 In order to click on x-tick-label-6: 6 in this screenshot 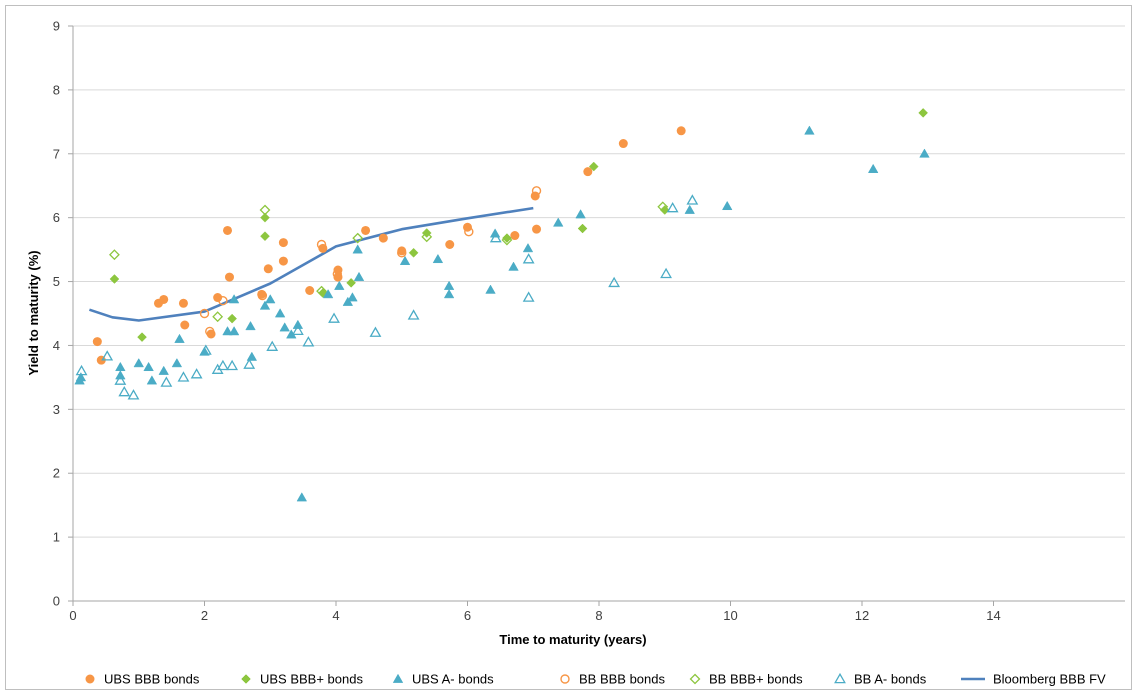, I will do `click(467, 615)`.